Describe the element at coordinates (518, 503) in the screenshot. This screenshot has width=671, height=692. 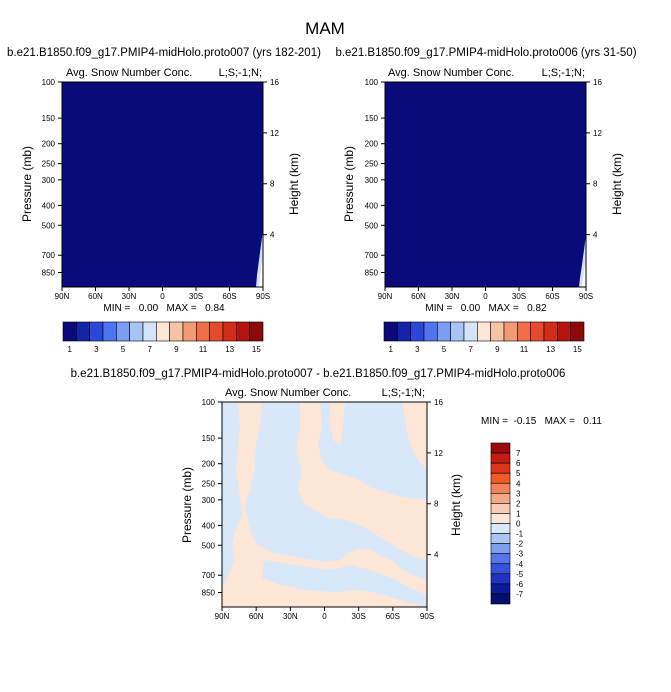
I see `panel-3-colorbar-label: 2` at that location.